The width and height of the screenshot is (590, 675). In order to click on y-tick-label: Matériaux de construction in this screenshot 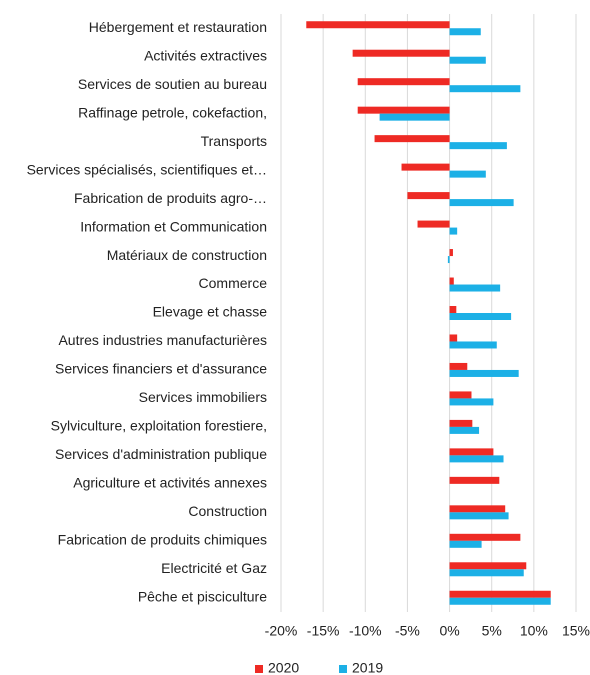, I will do `click(187, 255)`.